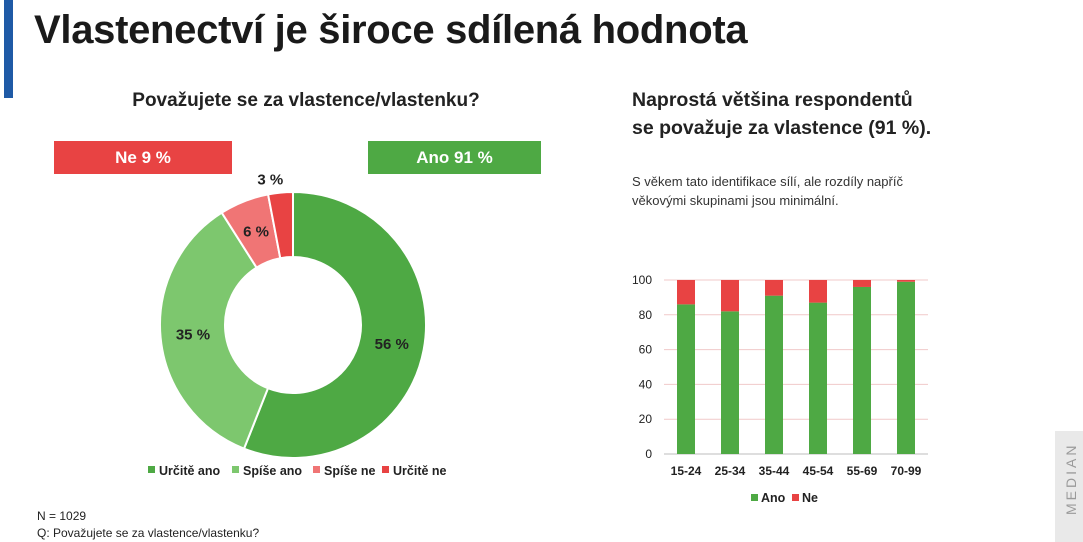 The image size is (1083, 542). What do you see at coordinates (454, 157) in the screenshot?
I see `badge-ano: Ano 91 %` at bounding box center [454, 157].